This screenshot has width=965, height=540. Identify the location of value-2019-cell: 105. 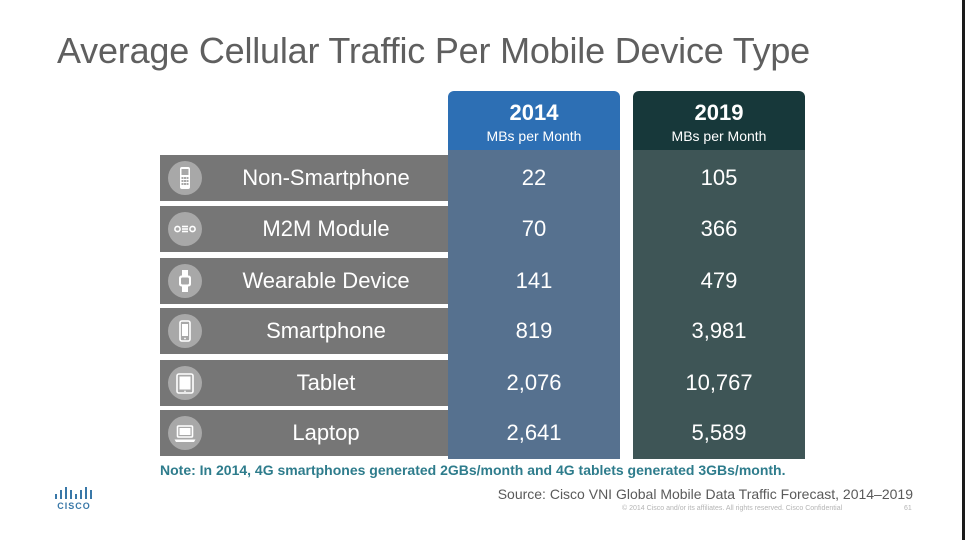
(719, 178).